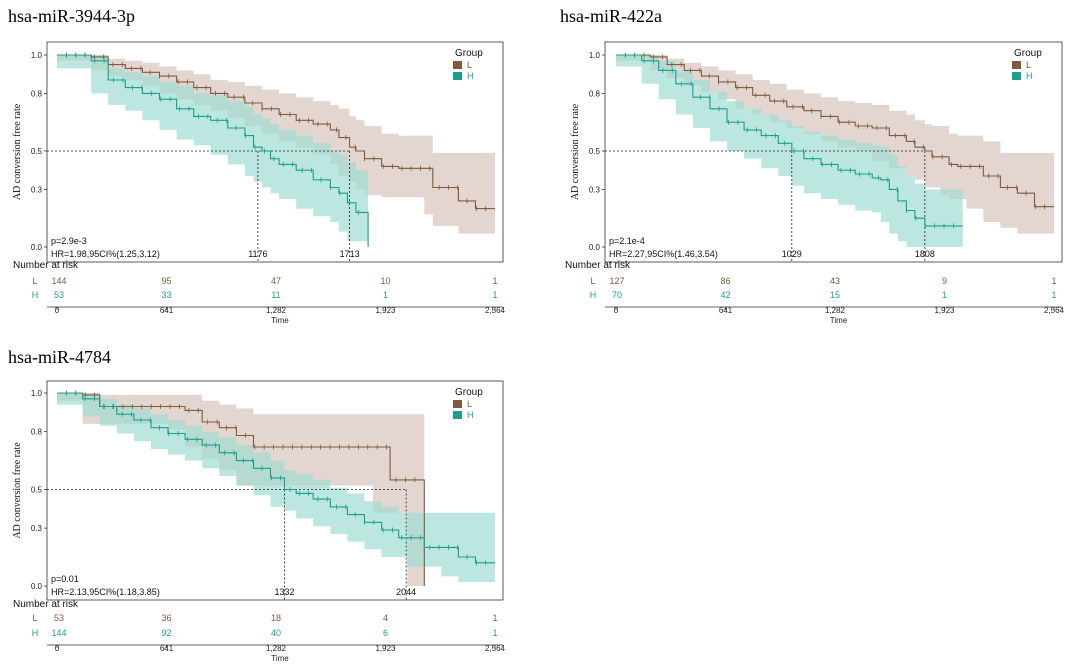 The width and height of the screenshot is (1065, 664). What do you see at coordinates (725, 295) in the screenshot?
I see `risk-count-H: 42` at bounding box center [725, 295].